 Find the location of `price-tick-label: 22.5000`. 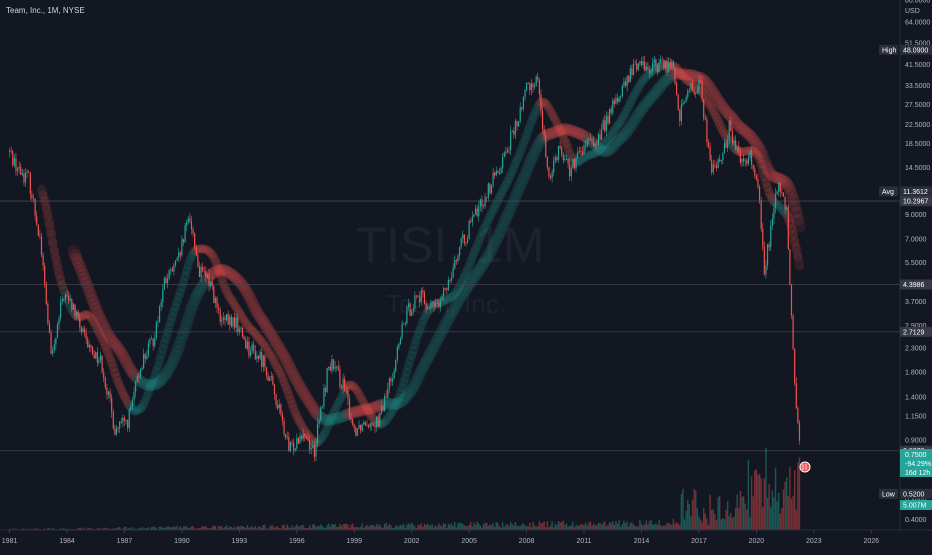

price-tick-label: 22.5000 is located at coordinates (917, 125).